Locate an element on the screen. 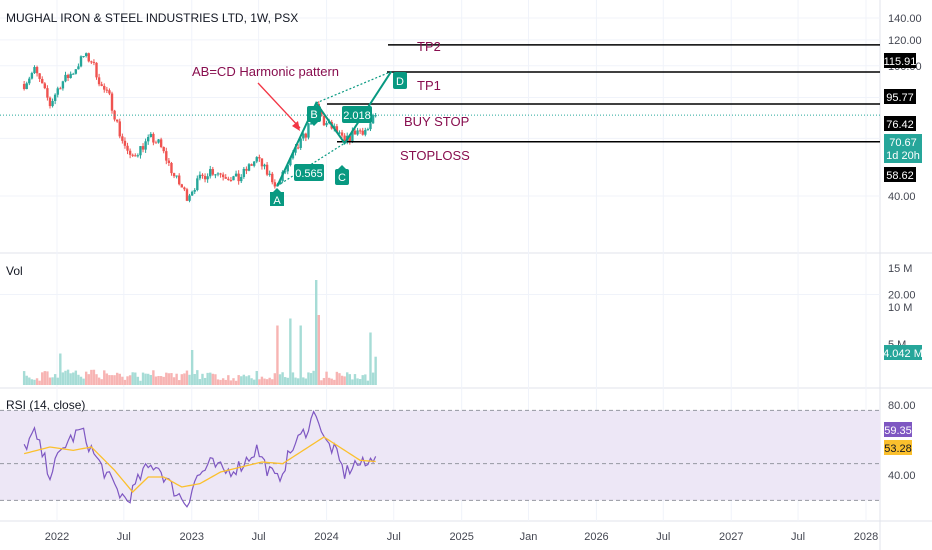 This screenshot has height=550, width=932. annotation-arrow is located at coordinates (279, 105).